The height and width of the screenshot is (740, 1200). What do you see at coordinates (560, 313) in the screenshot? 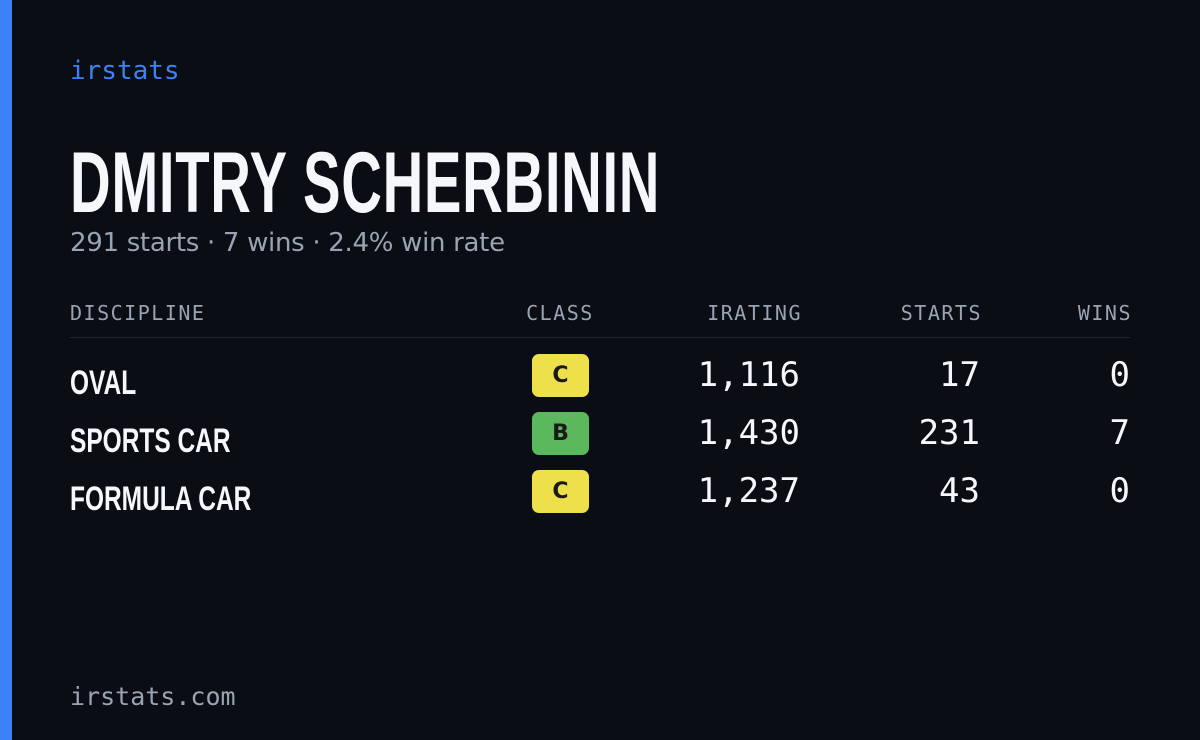
I see `header-class: CLASS` at bounding box center [560, 313].